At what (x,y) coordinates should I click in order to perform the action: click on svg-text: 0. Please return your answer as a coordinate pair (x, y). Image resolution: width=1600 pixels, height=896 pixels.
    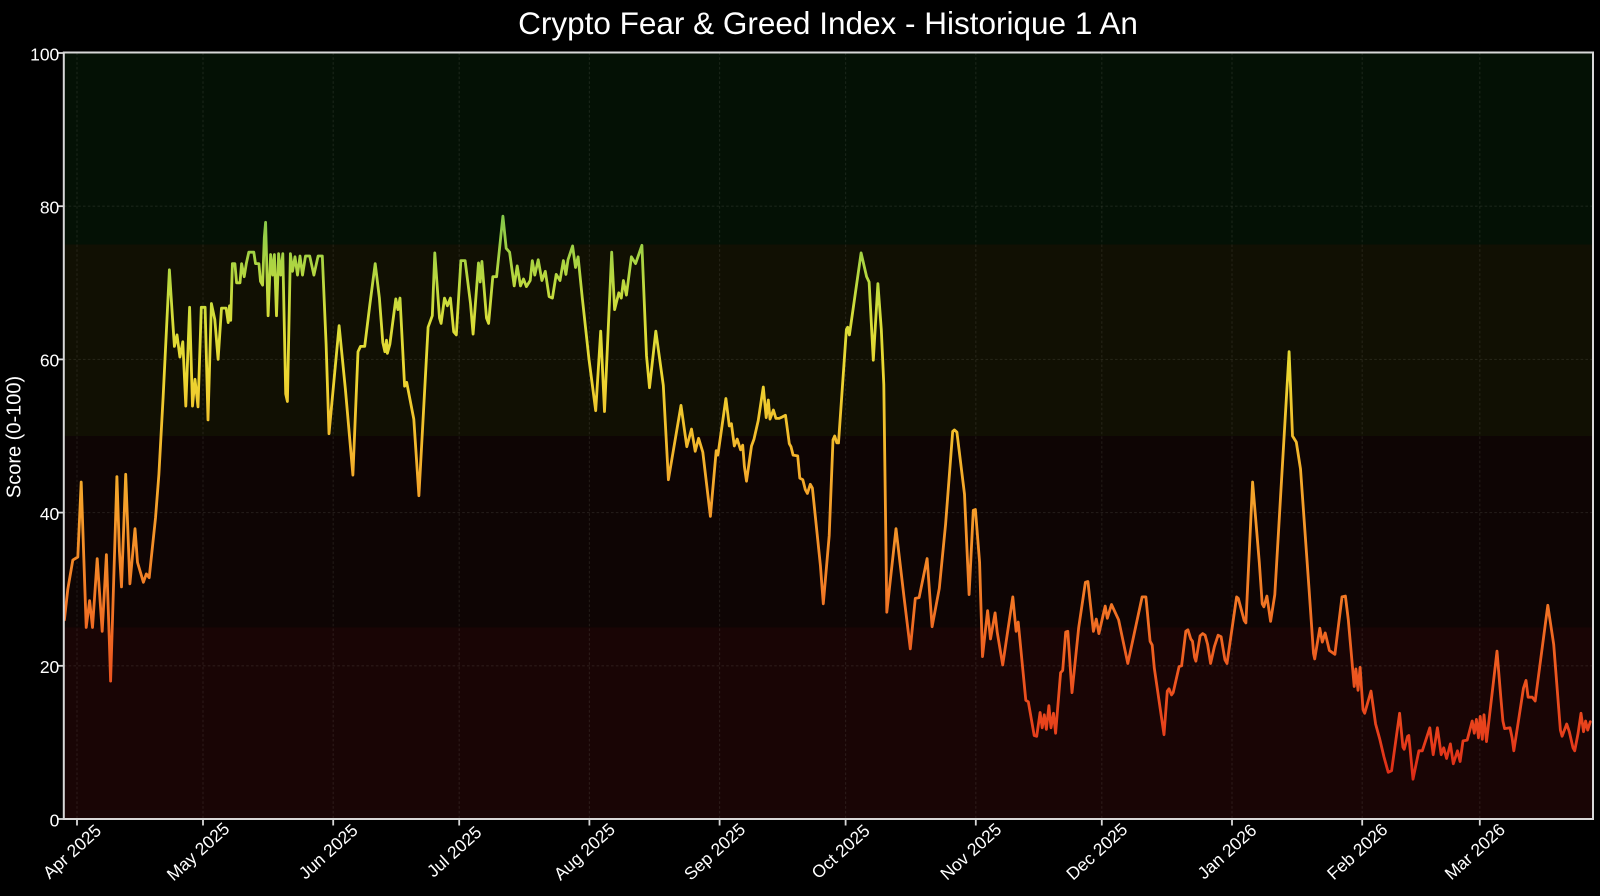
    Looking at the image, I should click on (55, 820).